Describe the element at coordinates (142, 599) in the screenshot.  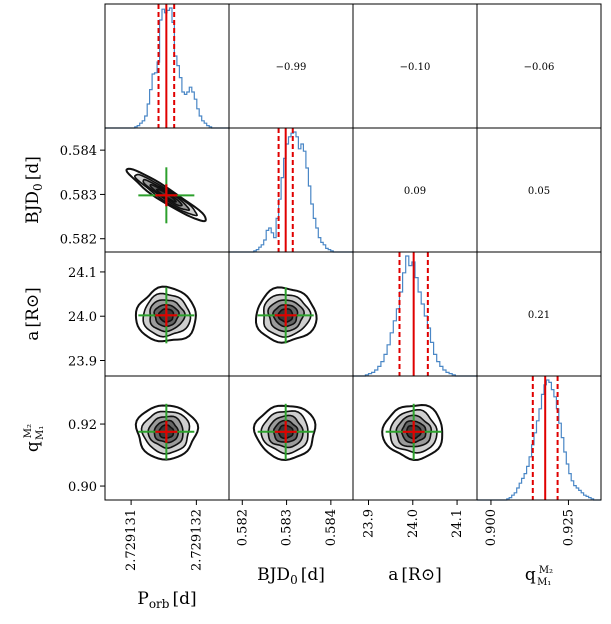
I see `x-axis-label-P_orb-main: P` at that location.